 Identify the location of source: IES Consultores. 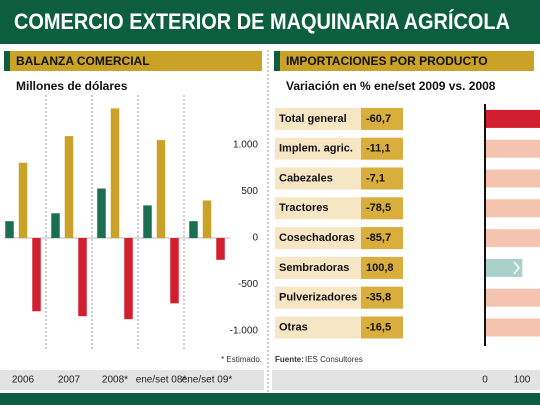
(334, 359).